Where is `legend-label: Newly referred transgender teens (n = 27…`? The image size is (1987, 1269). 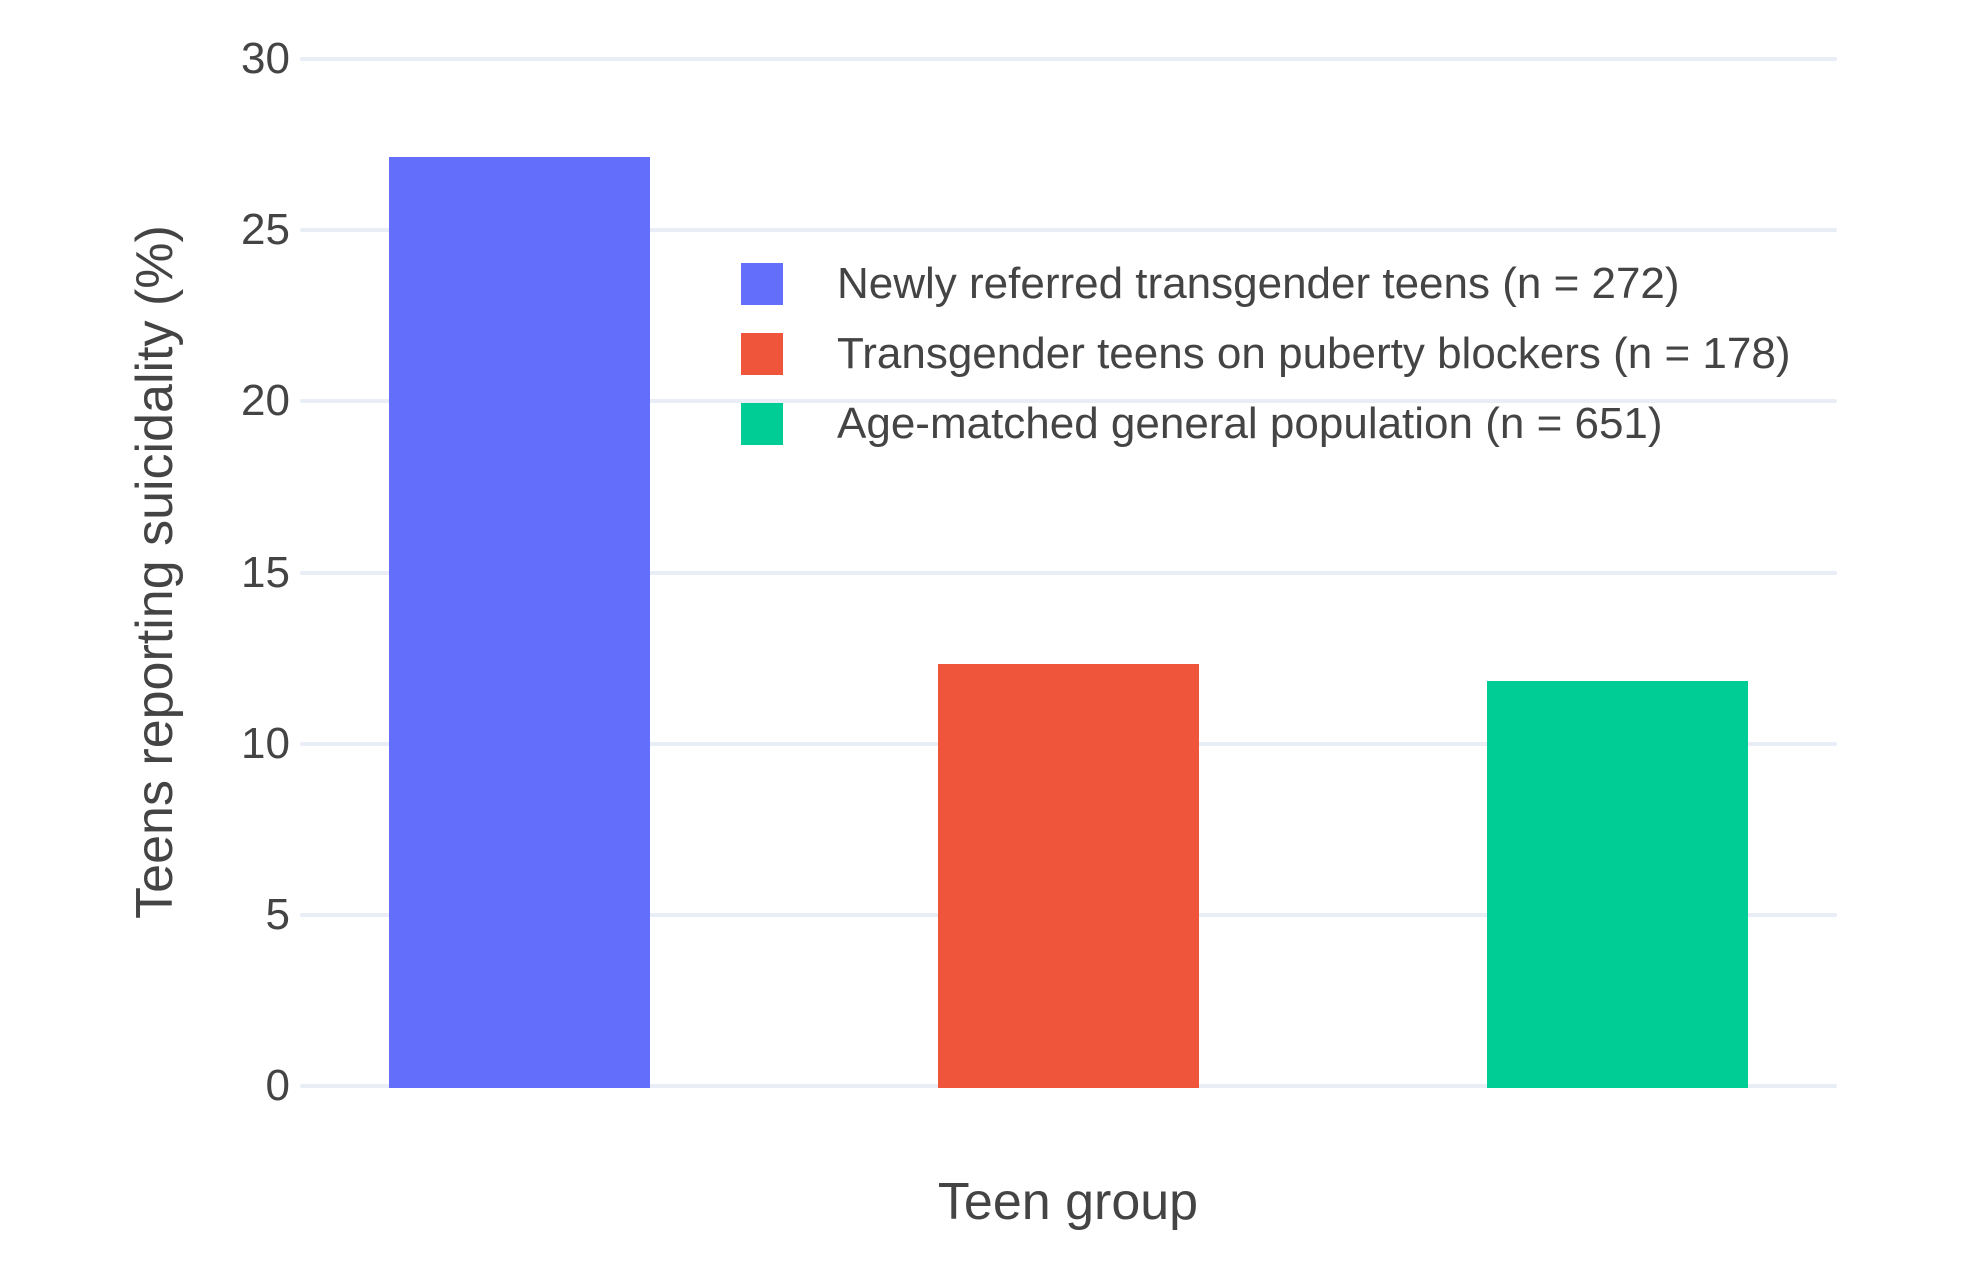
legend-label: Newly referred transgender teens (n = 27… is located at coordinates (1258, 283).